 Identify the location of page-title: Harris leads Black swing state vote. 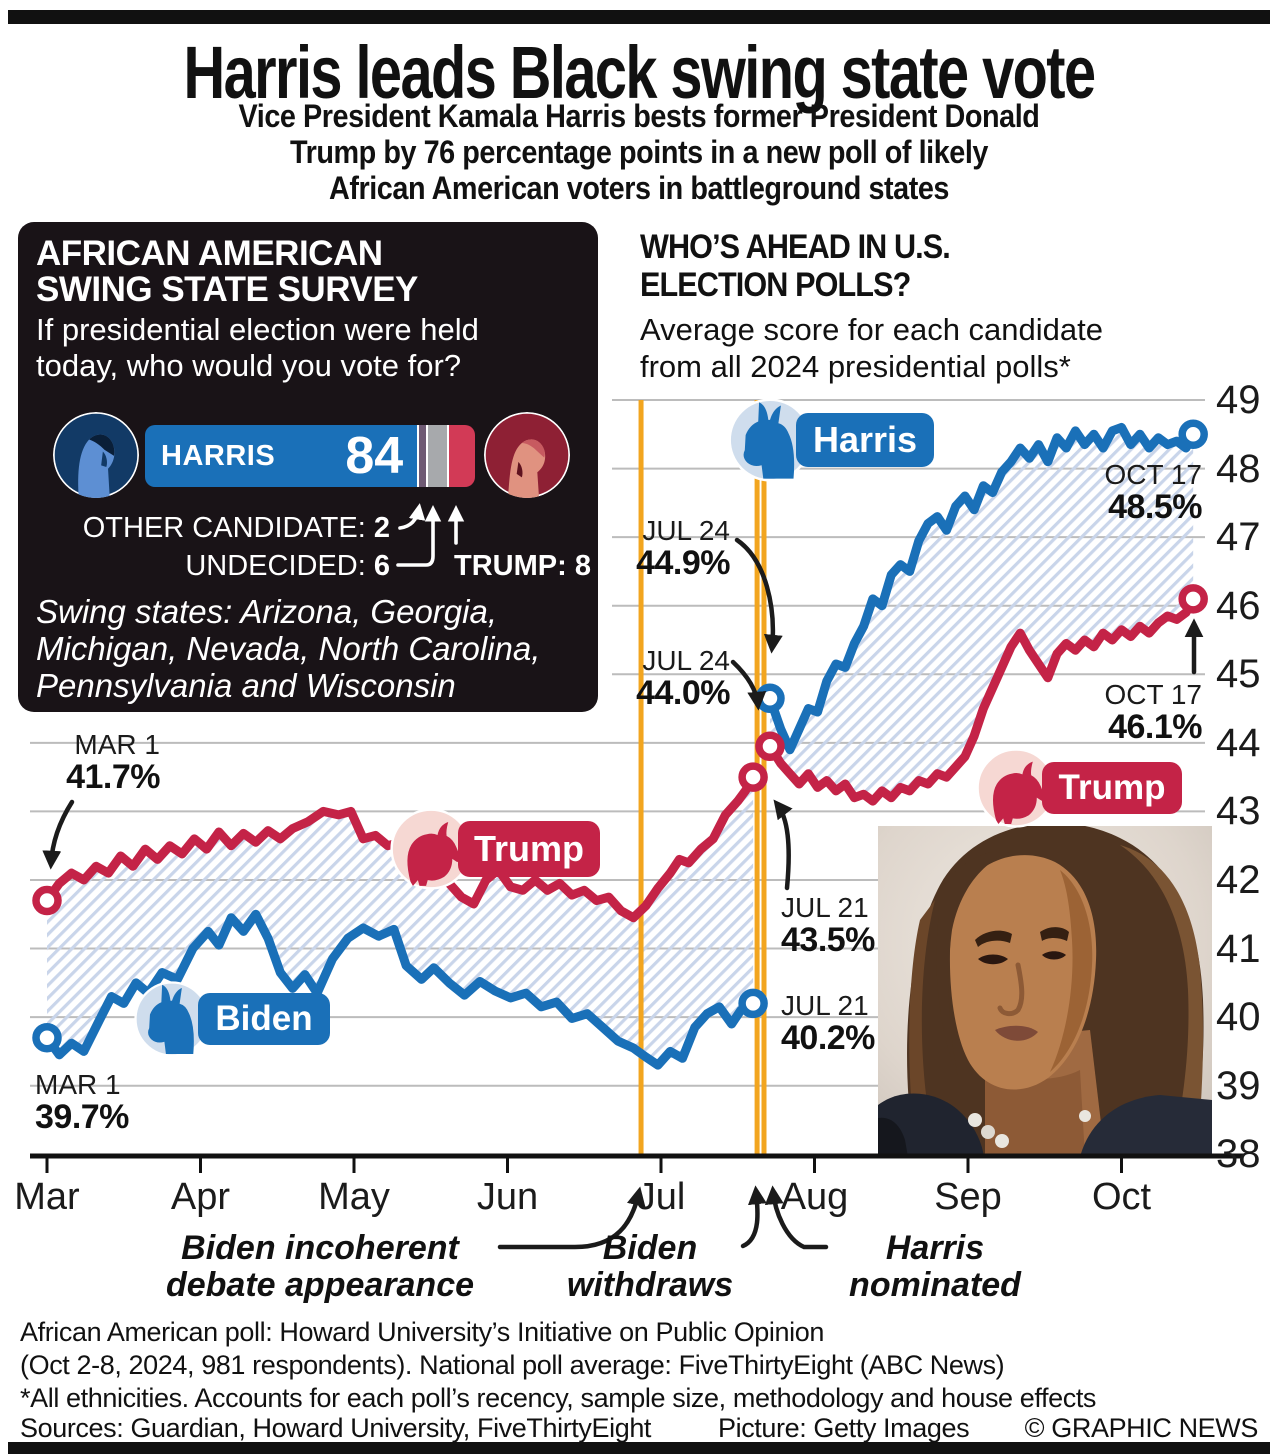
(639, 72).